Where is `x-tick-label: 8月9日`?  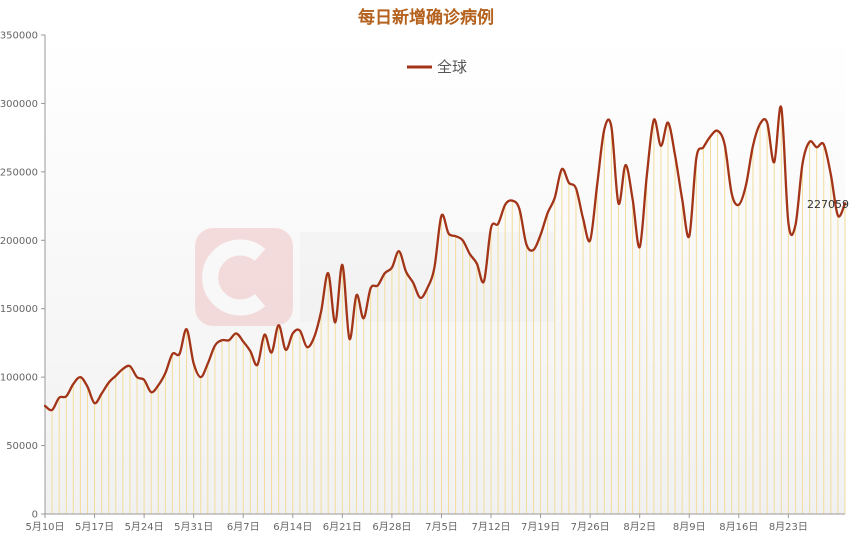 x-tick-label: 8月9日 is located at coordinates (689, 527).